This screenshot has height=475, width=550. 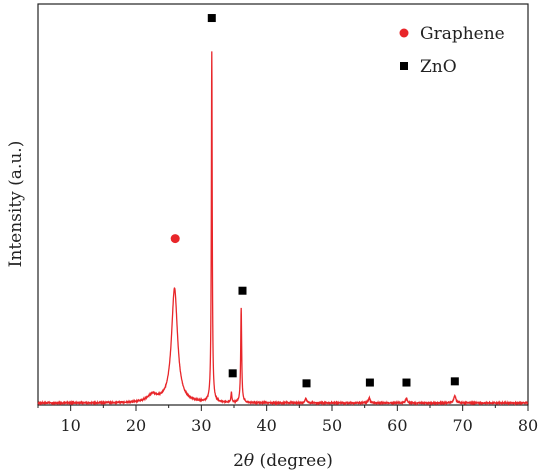 I want to click on x-tick-label: 50, so click(x=332, y=425).